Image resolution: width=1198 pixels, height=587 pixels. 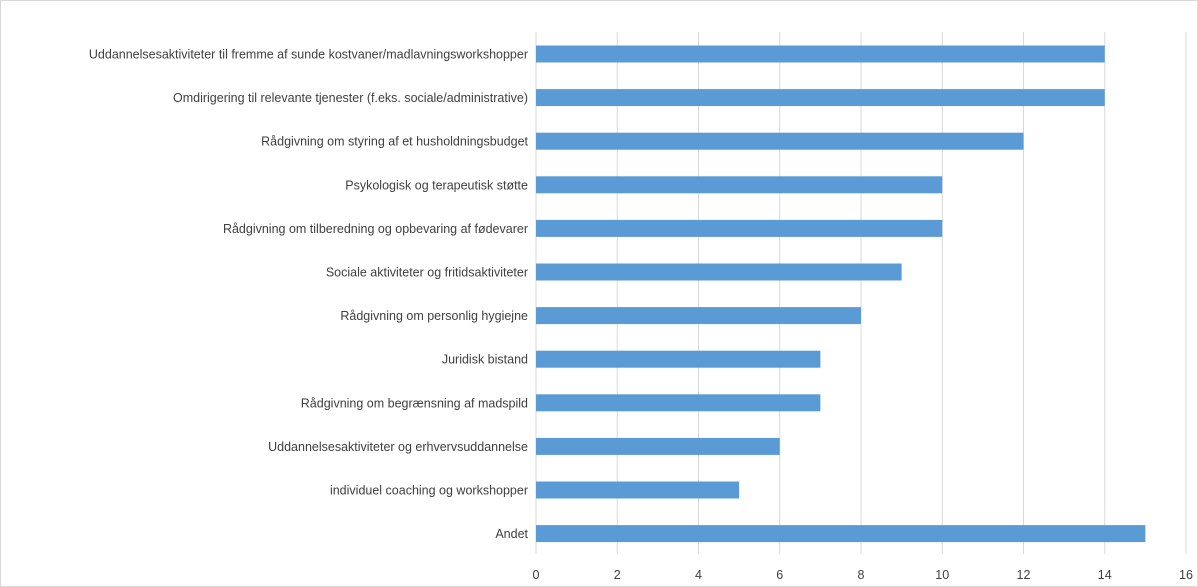 What do you see at coordinates (511, 534) in the screenshot?
I see `category-label: Andet` at bounding box center [511, 534].